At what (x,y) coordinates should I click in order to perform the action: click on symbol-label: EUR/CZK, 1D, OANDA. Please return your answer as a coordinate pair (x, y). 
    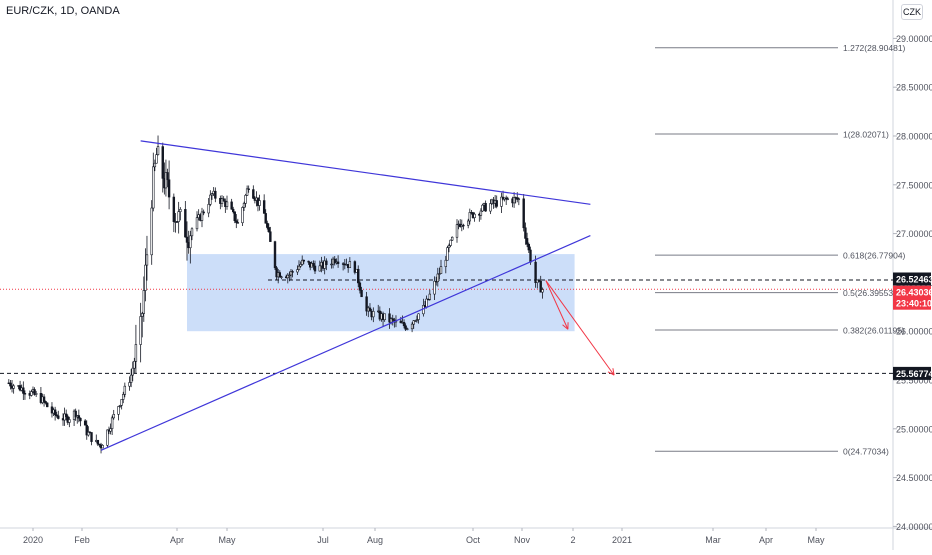
    Looking at the image, I should click on (63, 11).